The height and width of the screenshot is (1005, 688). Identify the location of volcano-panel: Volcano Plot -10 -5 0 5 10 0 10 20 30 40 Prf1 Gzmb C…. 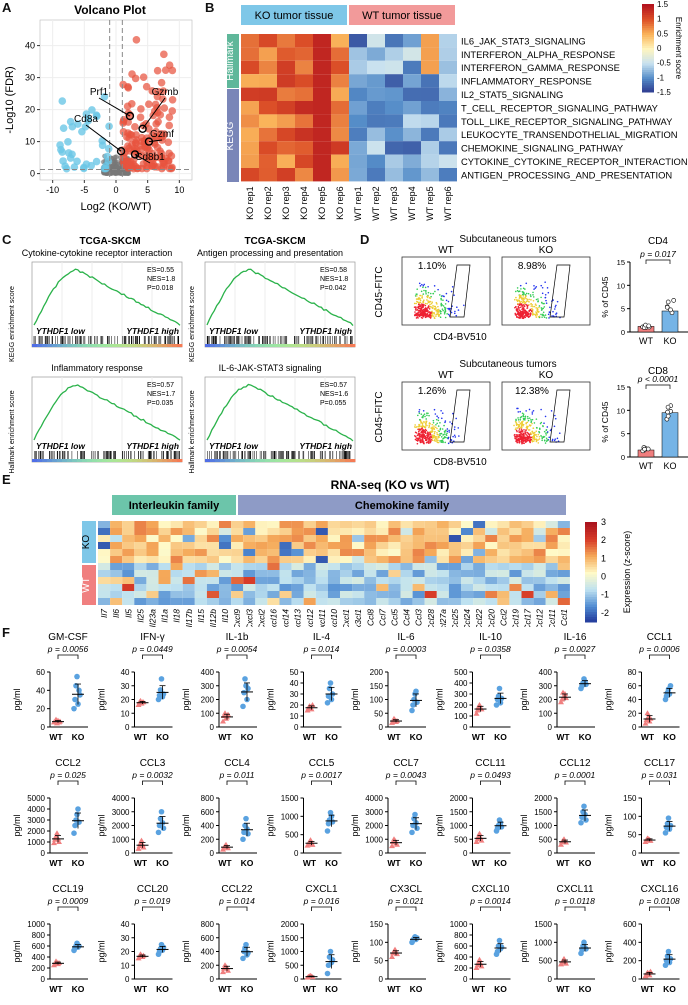
(102, 112).